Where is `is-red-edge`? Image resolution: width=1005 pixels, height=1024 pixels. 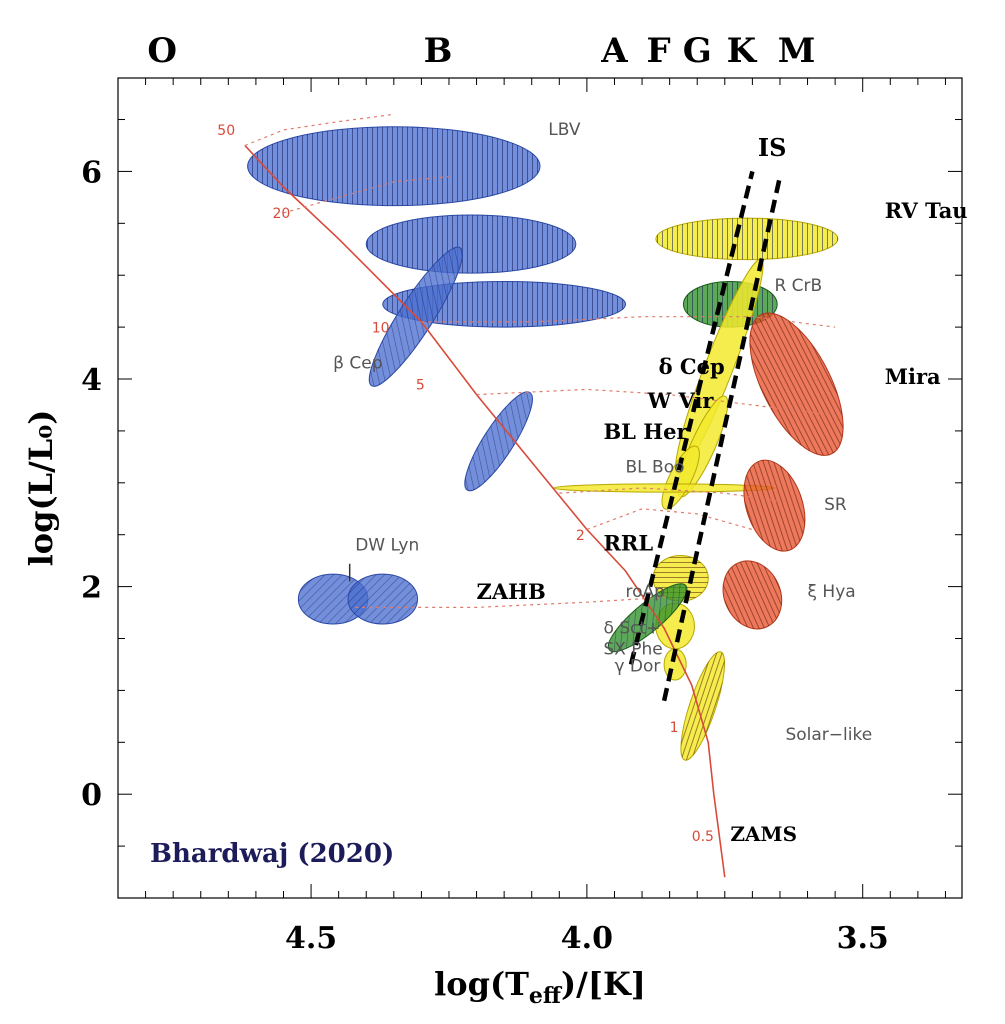
is-red-edge is located at coordinates (722, 439).